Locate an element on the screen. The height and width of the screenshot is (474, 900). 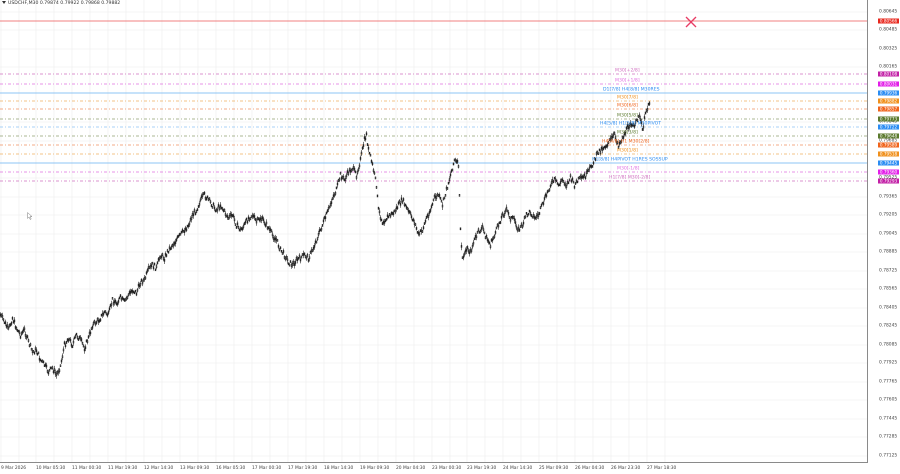
price-tick-label: 0.77765 is located at coordinates (888, 382).